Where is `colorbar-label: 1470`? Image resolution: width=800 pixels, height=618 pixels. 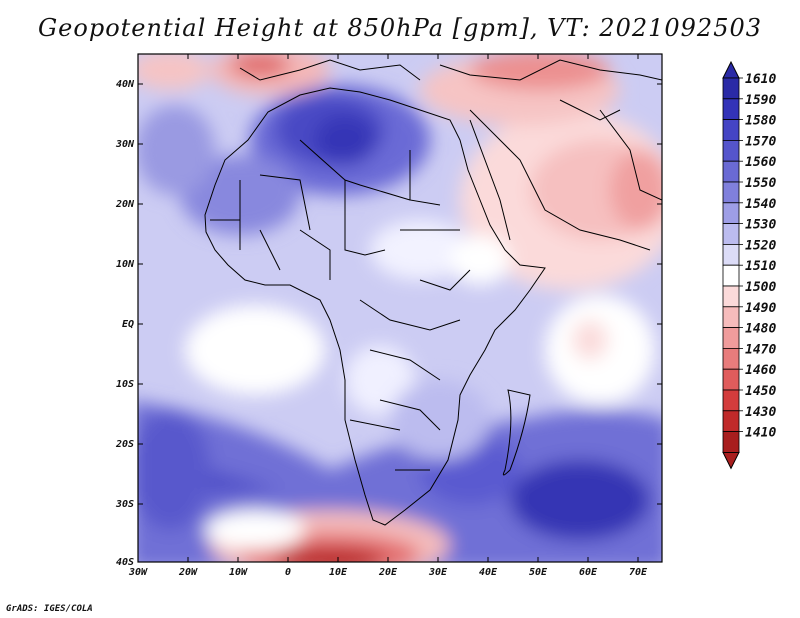 colorbar-label: 1470 is located at coordinates (760, 349).